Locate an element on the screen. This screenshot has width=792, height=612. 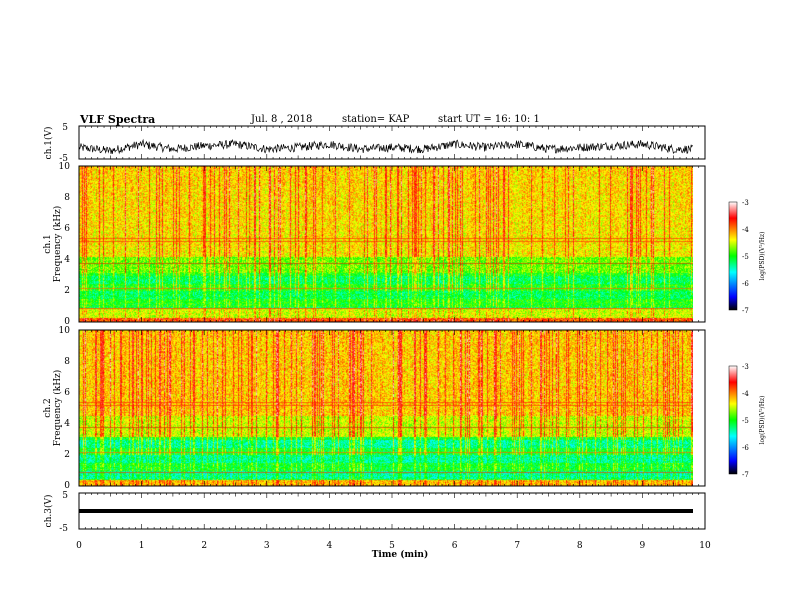
ch1-cbar-tick-m5: -5 is located at coordinates (745, 257).